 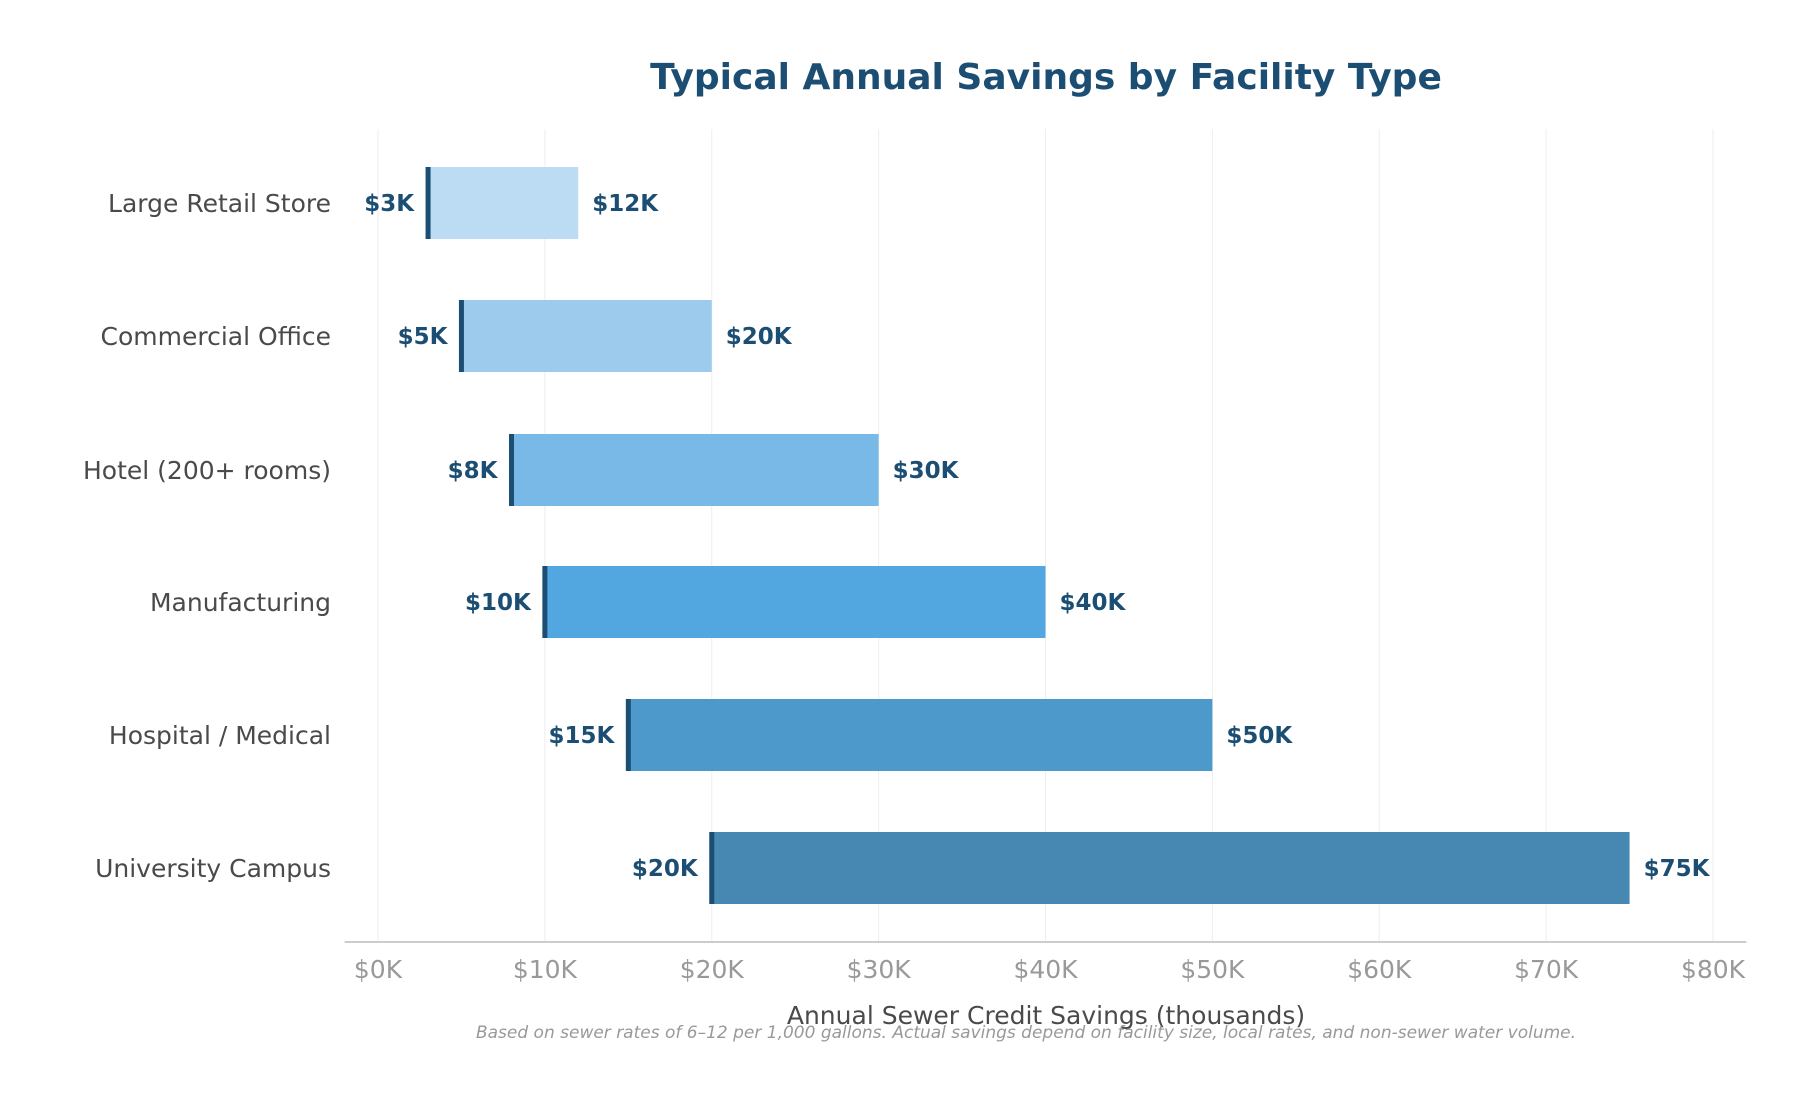 I want to click on x-axis-label: Annual Sewer Credit Savings (thousands), so click(x=1046, y=1015).